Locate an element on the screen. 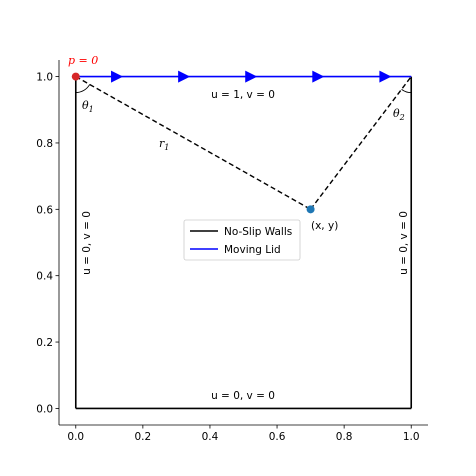 Image resolution: width=476 pixels, height=476 pixels. x-tick-label: 0.0 is located at coordinates (75, 437).